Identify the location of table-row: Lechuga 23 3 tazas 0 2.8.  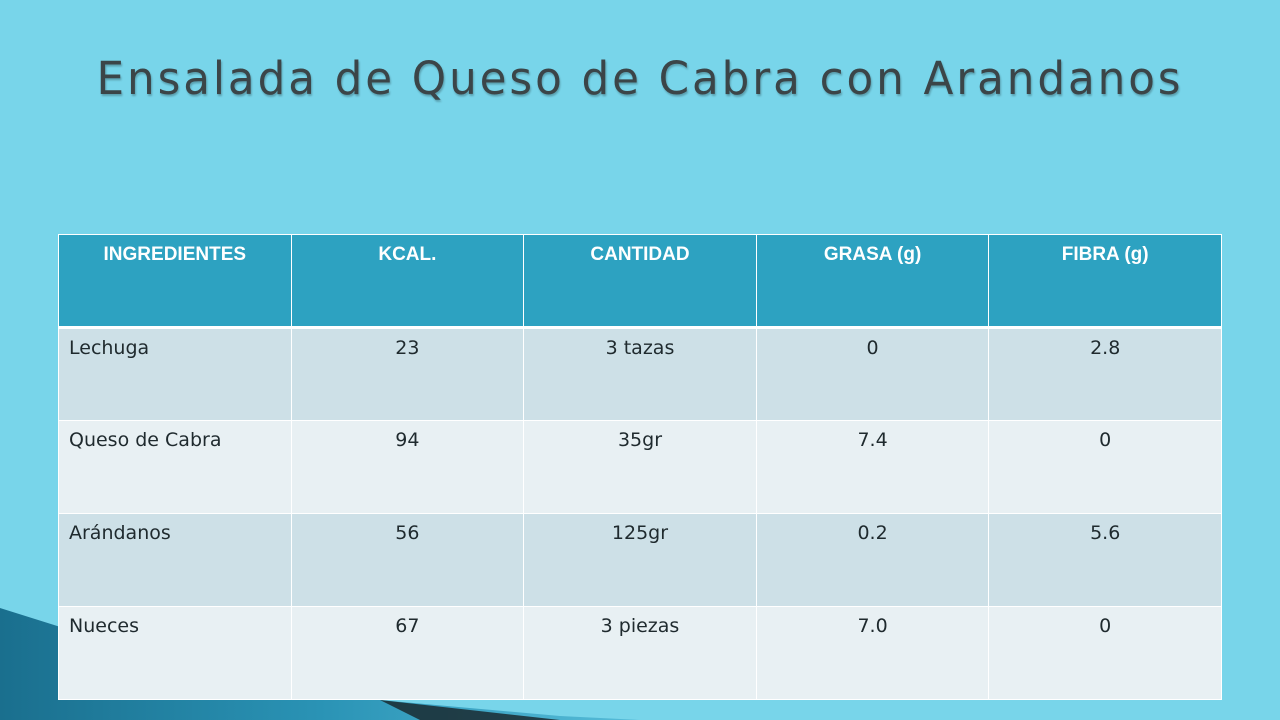
(640, 374).